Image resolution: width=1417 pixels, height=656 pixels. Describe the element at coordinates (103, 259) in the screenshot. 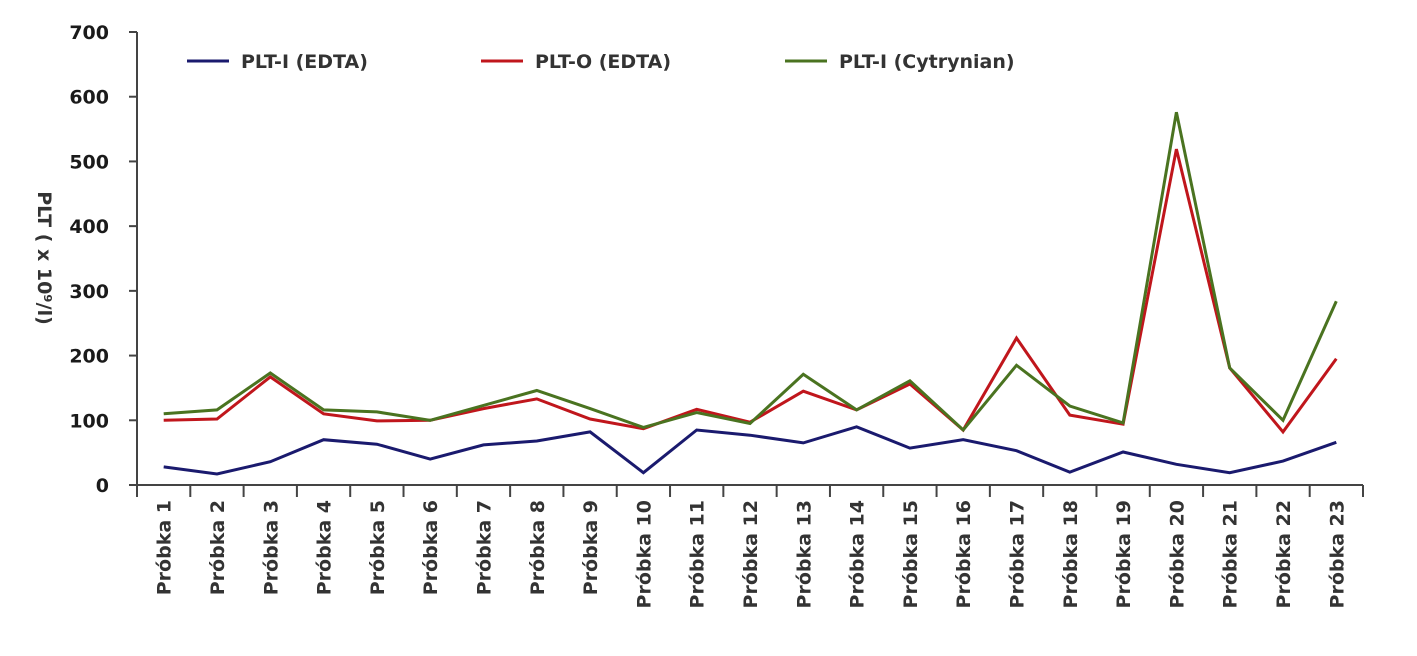

I see `y-ticks: 0 100 200 300 400 500 600 700` at that location.